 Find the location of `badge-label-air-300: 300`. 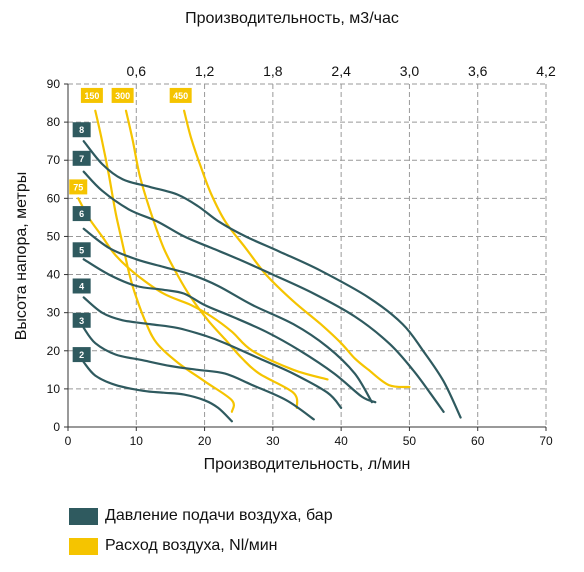

badge-label-air-300: 300 is located at coordinates (122, 96).